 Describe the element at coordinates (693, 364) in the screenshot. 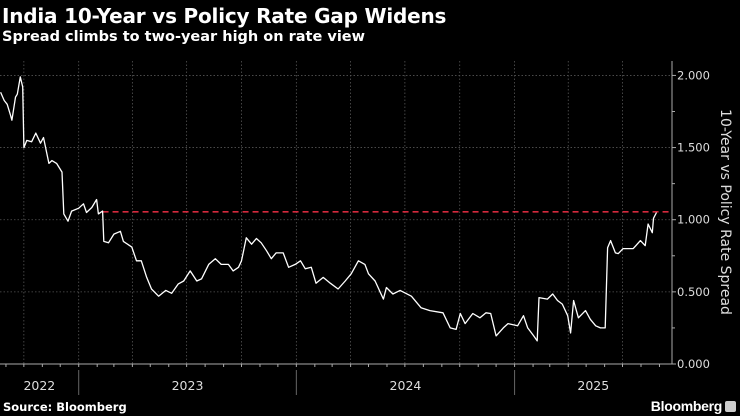

I see `y-tick-label: 0.000` at that location.